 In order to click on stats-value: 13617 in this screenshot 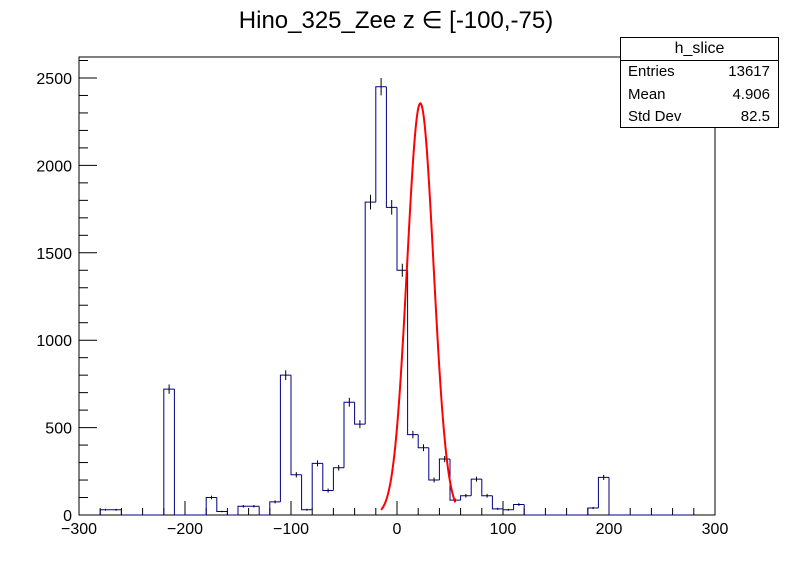, I will do `click(749, 71)`.